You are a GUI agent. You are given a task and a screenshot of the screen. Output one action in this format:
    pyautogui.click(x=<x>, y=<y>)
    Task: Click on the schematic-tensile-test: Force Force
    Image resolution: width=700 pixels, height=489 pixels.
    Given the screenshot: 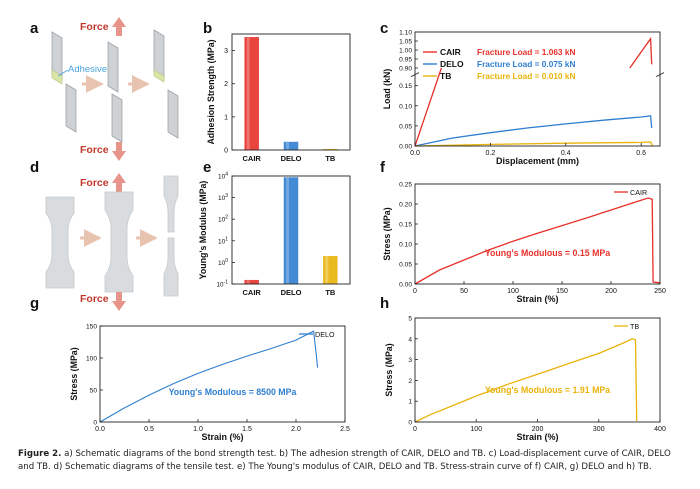 What is the action you would take?
    pyautogui.click(x=112, y=242)
    